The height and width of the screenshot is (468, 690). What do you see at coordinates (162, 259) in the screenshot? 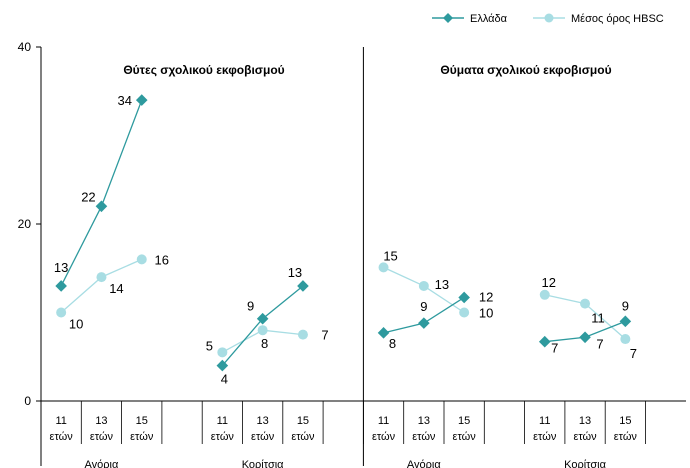
I see `data-label: 16` at bounding box center [162, 259].